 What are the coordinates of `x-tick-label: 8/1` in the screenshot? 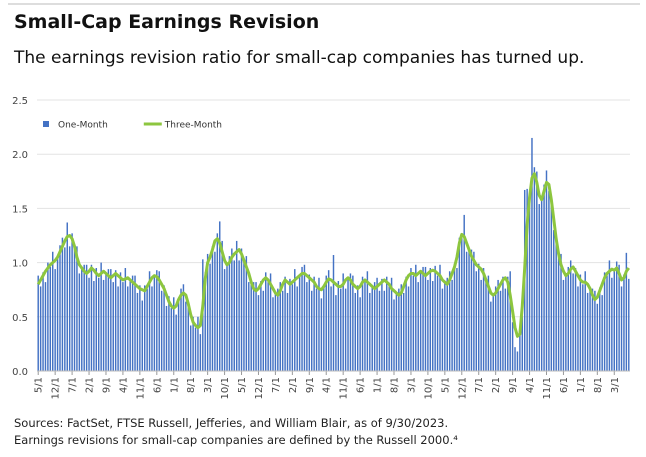 It's located at (598, 385).